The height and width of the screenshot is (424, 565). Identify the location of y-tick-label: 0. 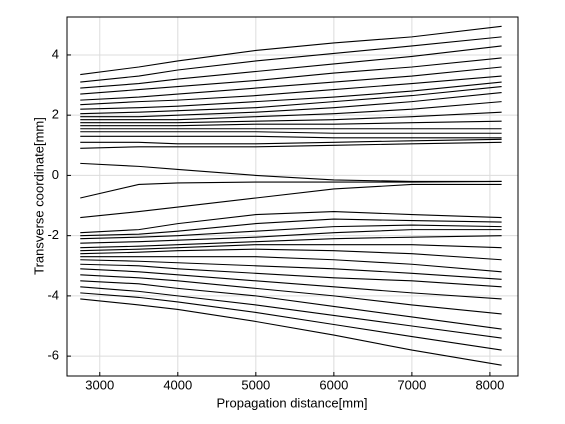
(55, 174).